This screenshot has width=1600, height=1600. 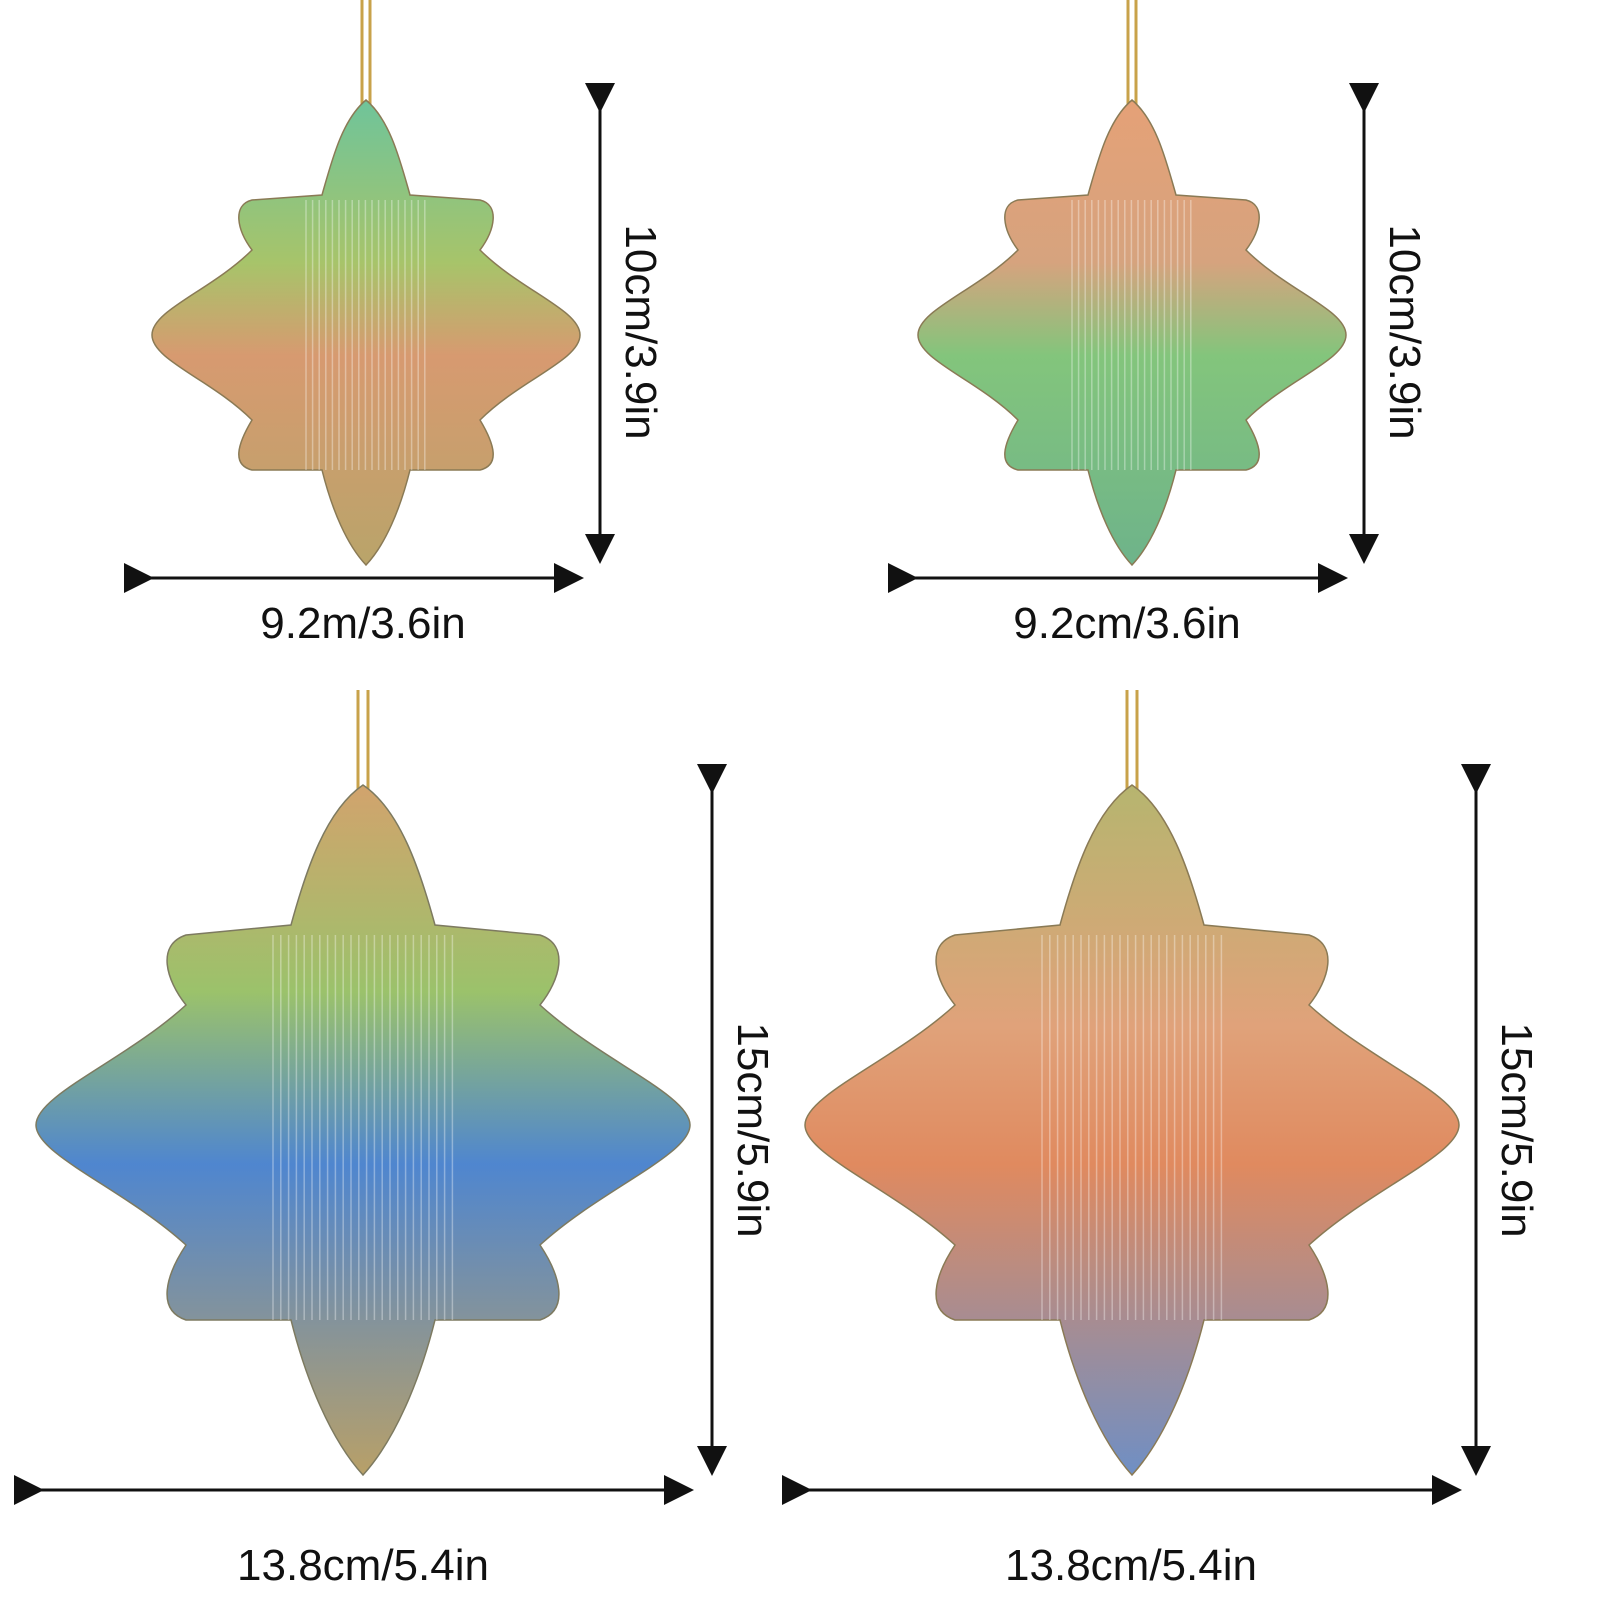 What do you see at coordinates (1126, 623) in the screenshot?
I see `width-label: 9.2cm/3.6in` at bounding box center [1126, 623].